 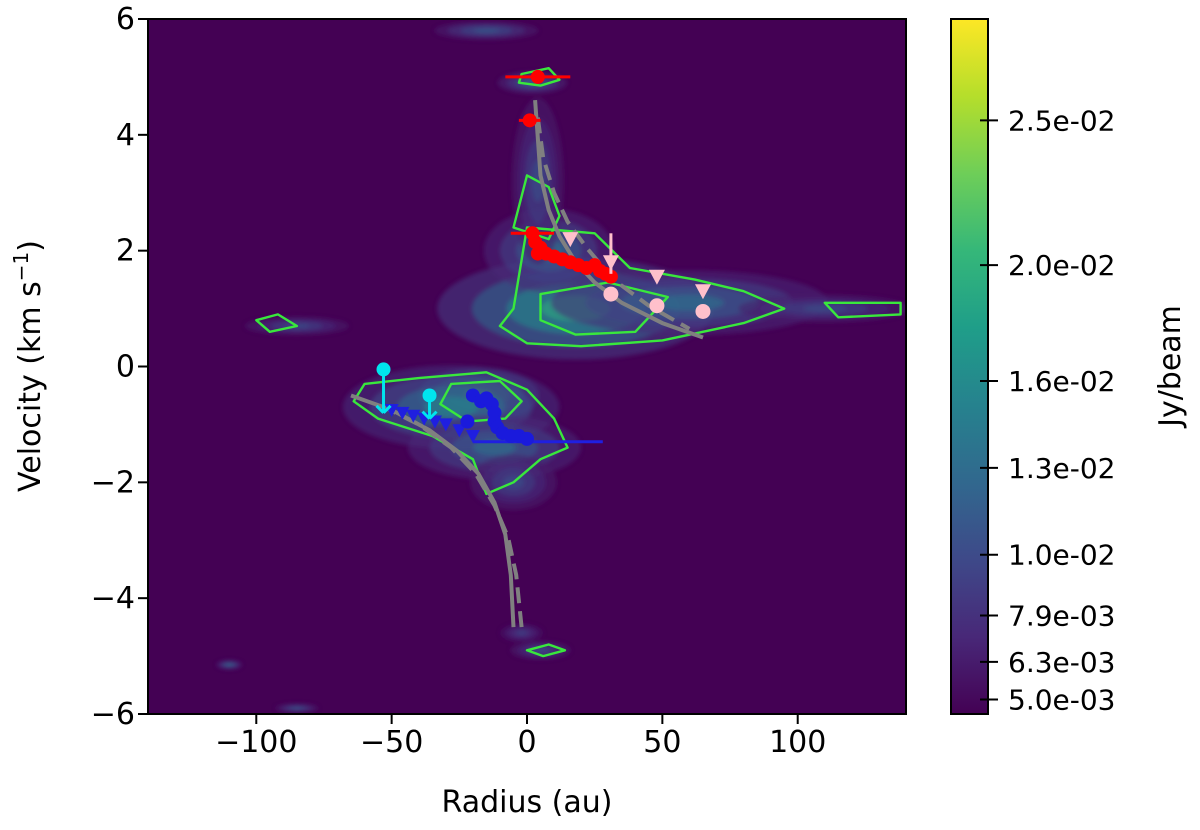 What do you see at coordinates (1062, 381) in the screenshot?
I see `colorbar-tick-label: 1.6e-02` at bounding box center [1062, 381].